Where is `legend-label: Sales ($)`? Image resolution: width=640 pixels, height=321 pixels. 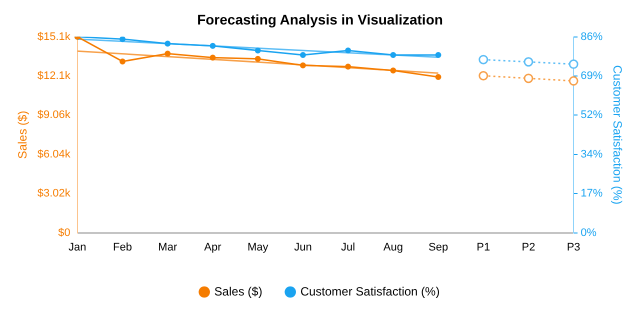
legend-label: Sales ($) is located at coordinates (238, 291).